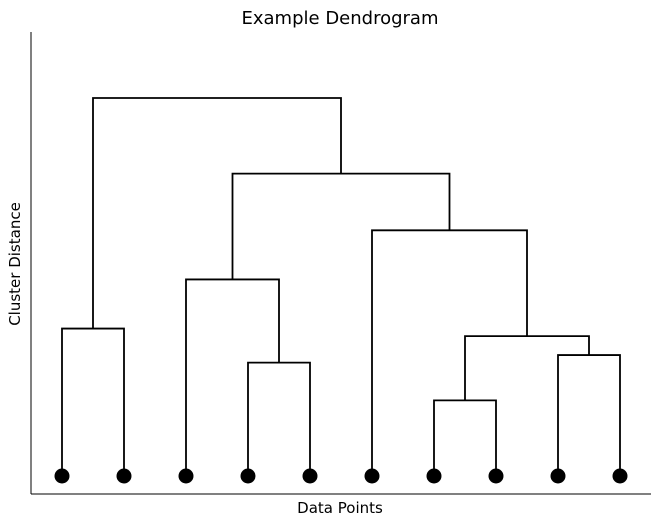 The height and width of the screenshot is (525, 660). I want to click on y-axis-label: Cluster Distance, so click(15, 264).